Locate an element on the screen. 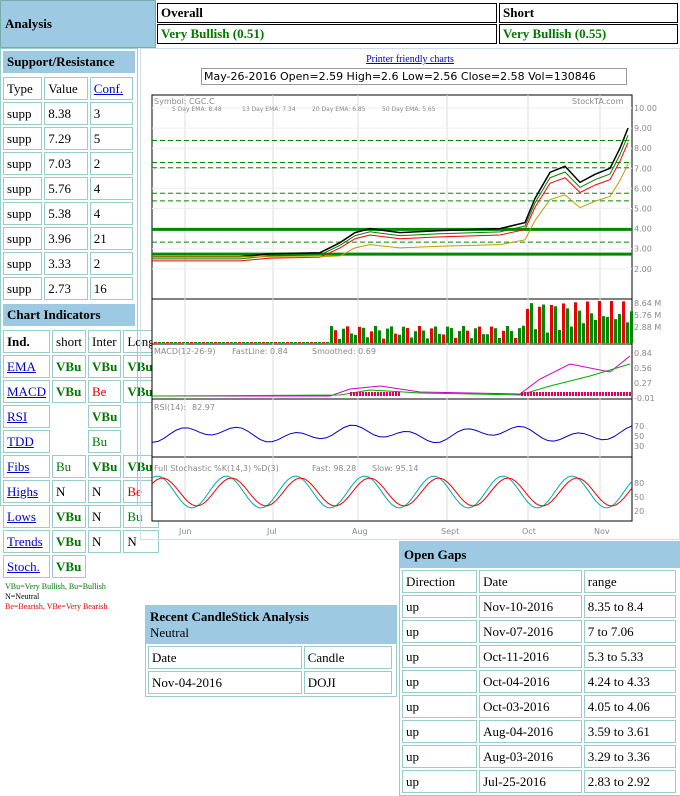 The image size is (680, 796). indicator-link: Trends is located at coordinates (25, 541).